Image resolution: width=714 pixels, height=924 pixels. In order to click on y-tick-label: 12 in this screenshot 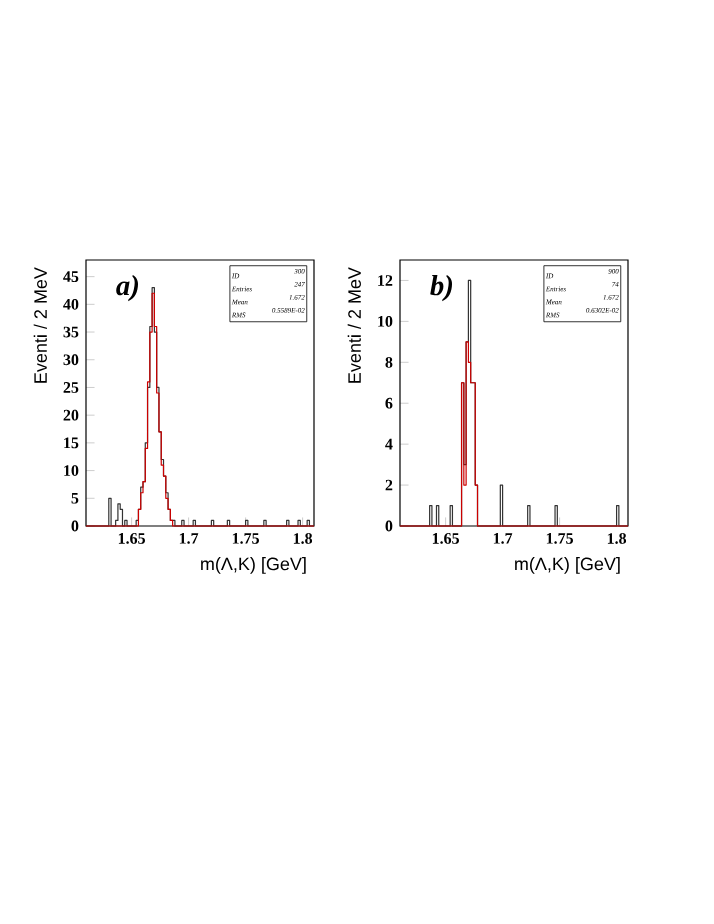, I will do `click(385, 280)`.